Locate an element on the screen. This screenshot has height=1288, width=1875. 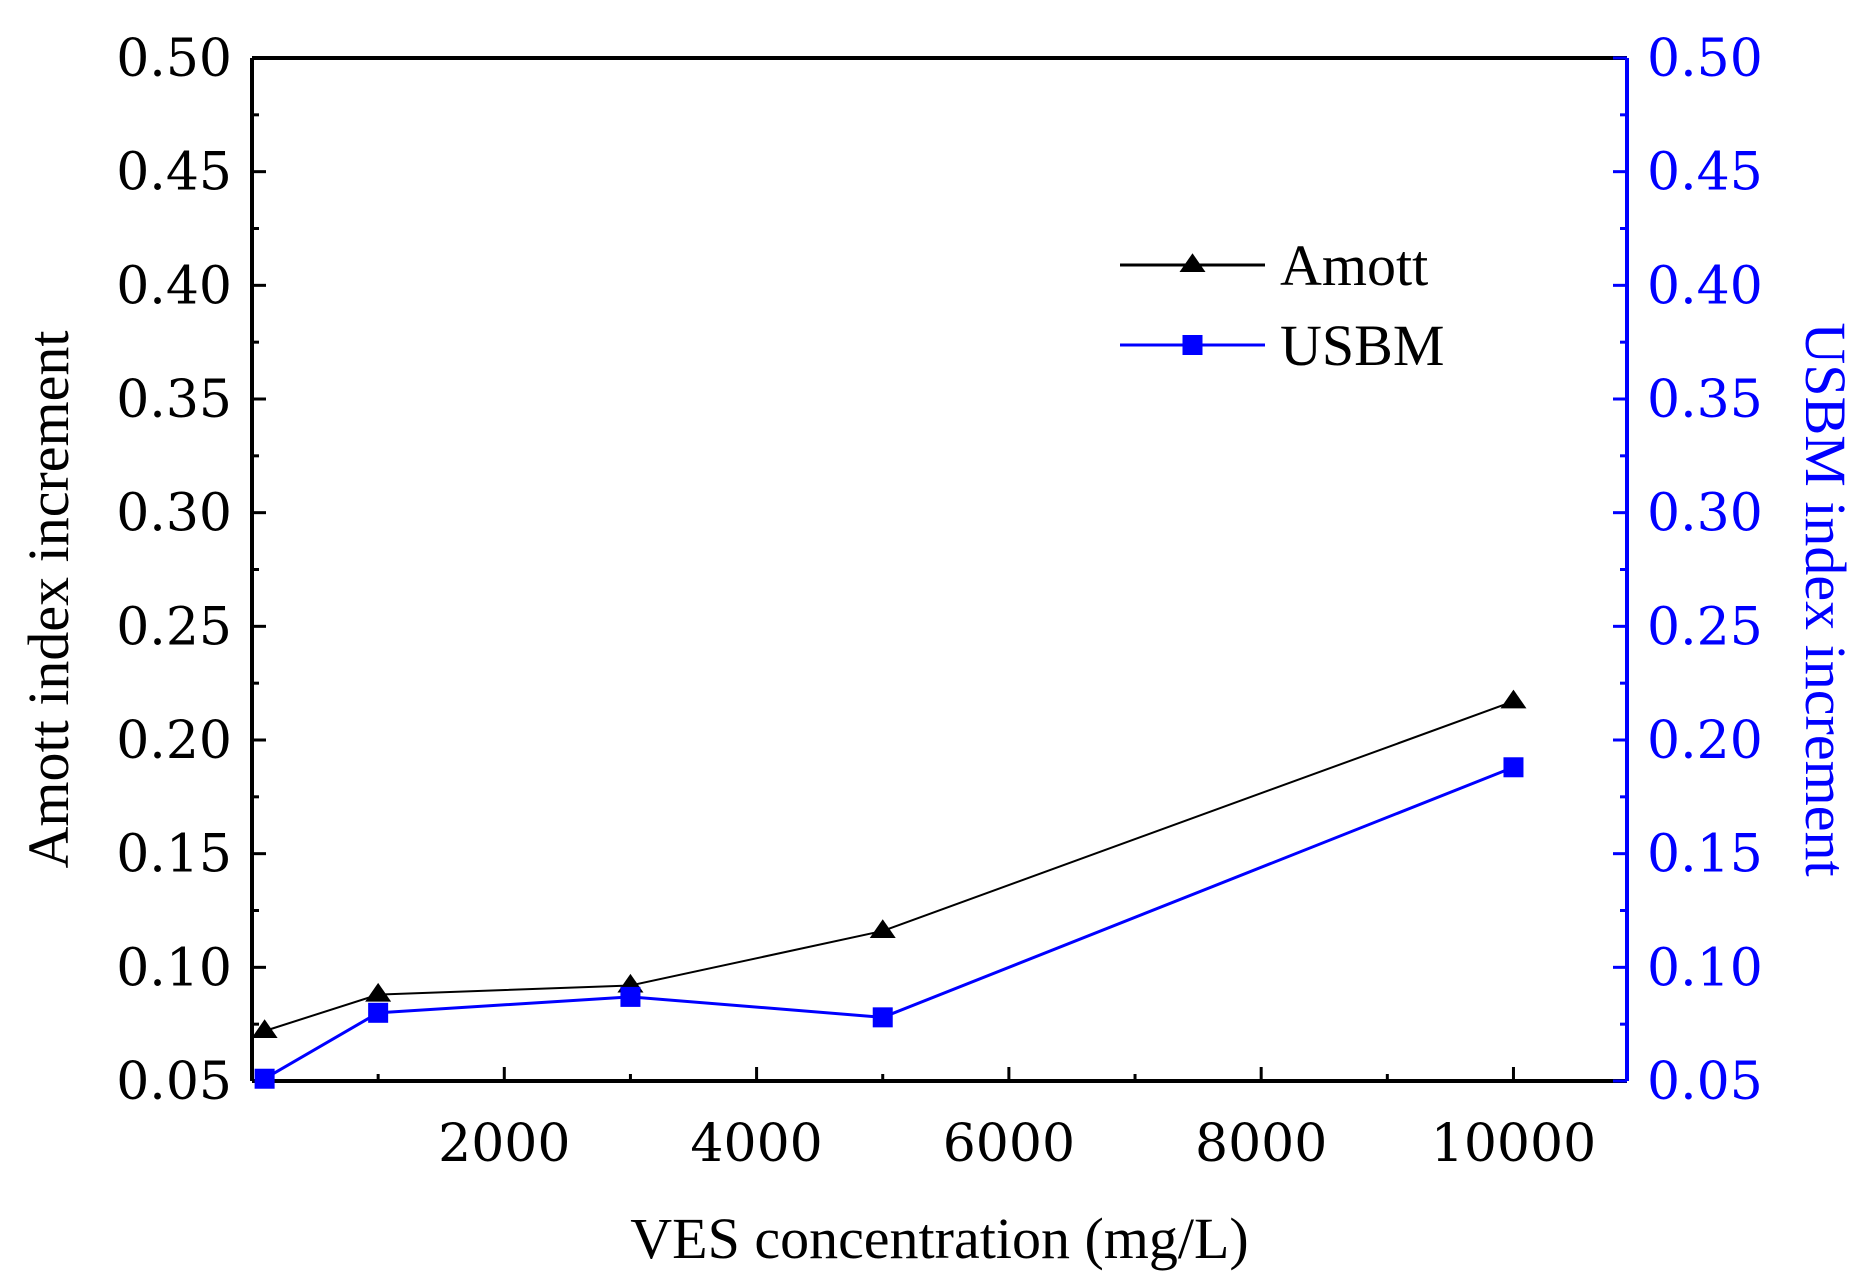
left-y-tick-label: 0.50 is located at coordinates (174, 59).